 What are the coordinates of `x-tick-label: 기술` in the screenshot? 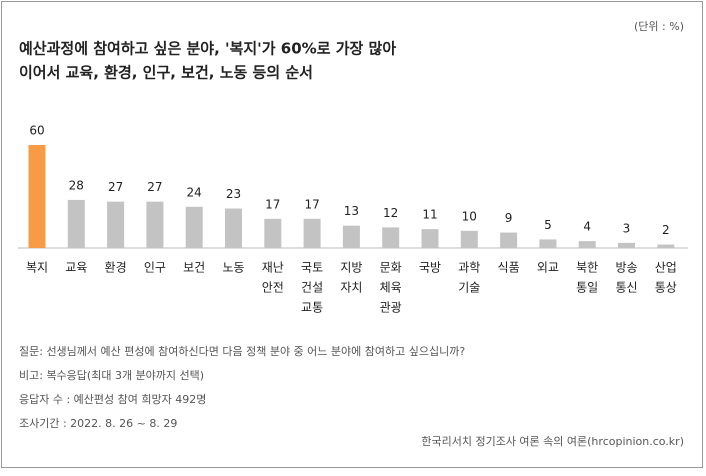 It's located at (469, 288).